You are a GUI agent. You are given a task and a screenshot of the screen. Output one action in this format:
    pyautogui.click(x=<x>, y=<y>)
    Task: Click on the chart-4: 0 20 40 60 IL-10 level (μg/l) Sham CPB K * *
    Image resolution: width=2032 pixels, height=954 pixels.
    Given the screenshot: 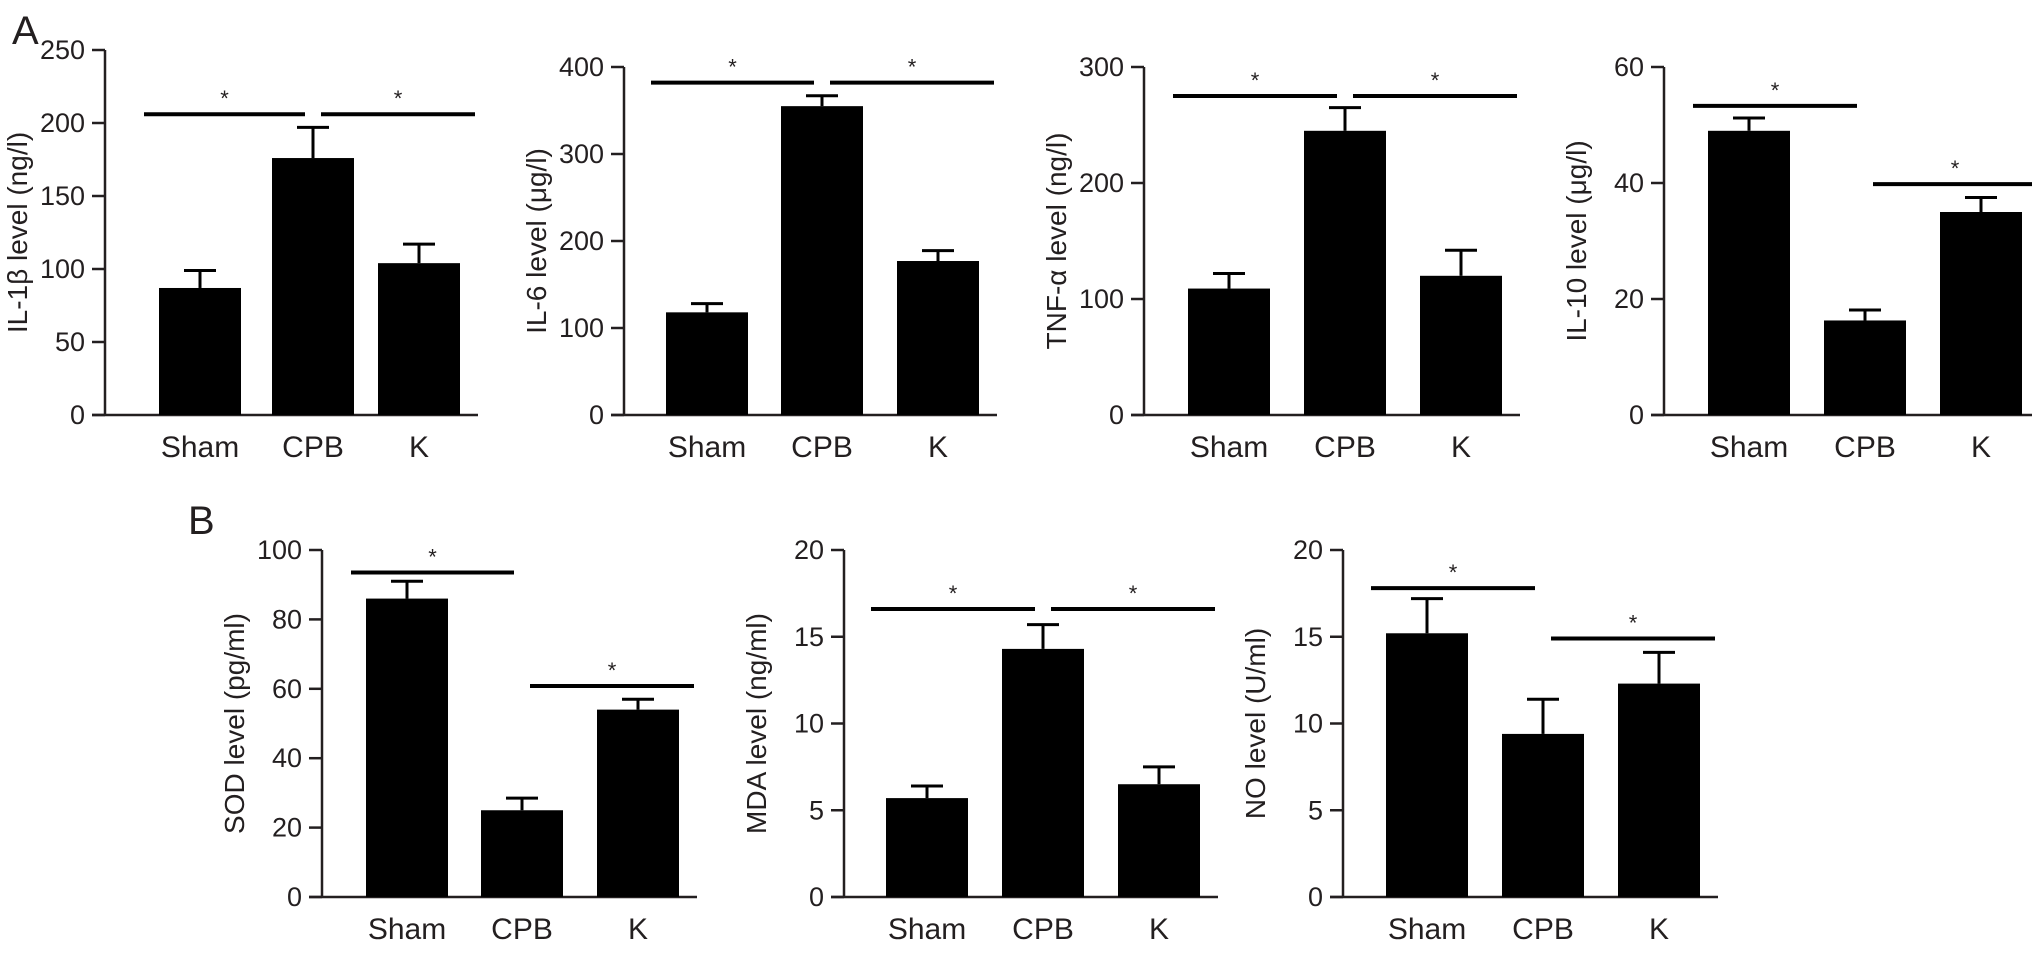 What is the action you would take?
    pyautogui.click(x=1796, y=258)
    